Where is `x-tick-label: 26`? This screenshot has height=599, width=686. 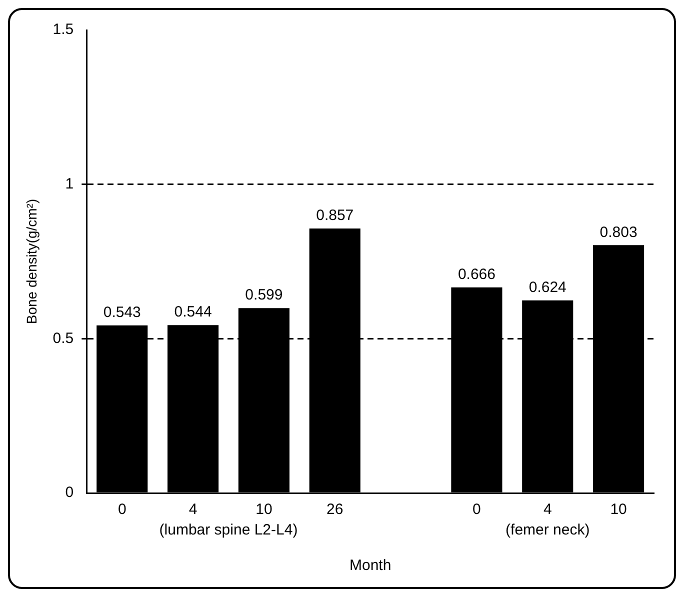
x-tick-label: 26 is located at coordinates (335, 509).